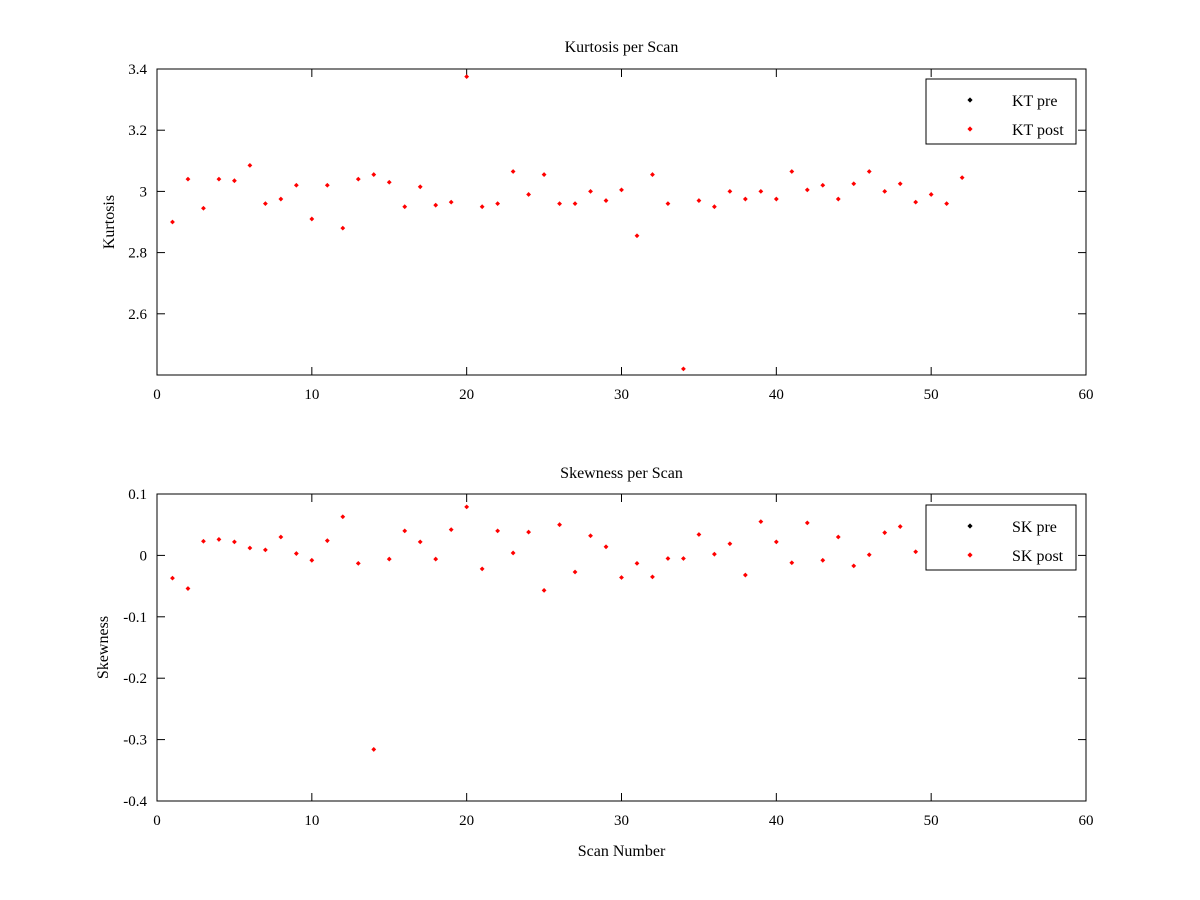  Describe the element at coordinates (103, 647) in the screenshot. I see `skewness-y-axis-label: Skewness` at that location.